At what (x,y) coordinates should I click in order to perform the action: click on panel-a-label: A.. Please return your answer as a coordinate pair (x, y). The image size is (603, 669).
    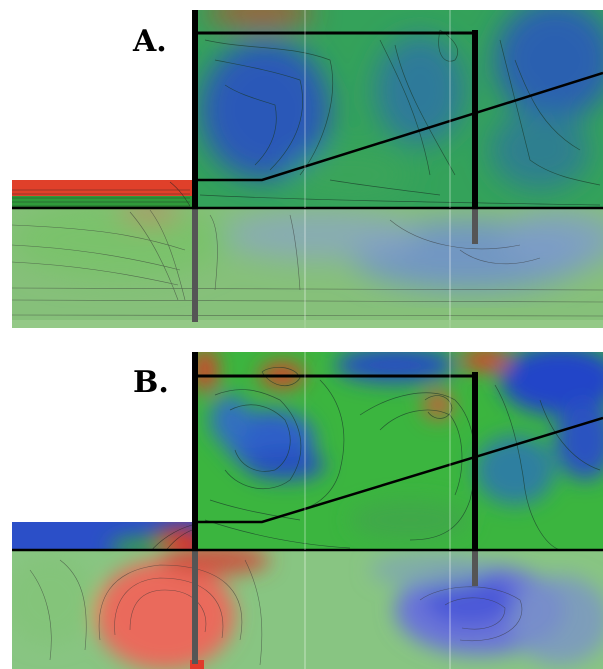
    Looking at the image, I should click on (150, 41).